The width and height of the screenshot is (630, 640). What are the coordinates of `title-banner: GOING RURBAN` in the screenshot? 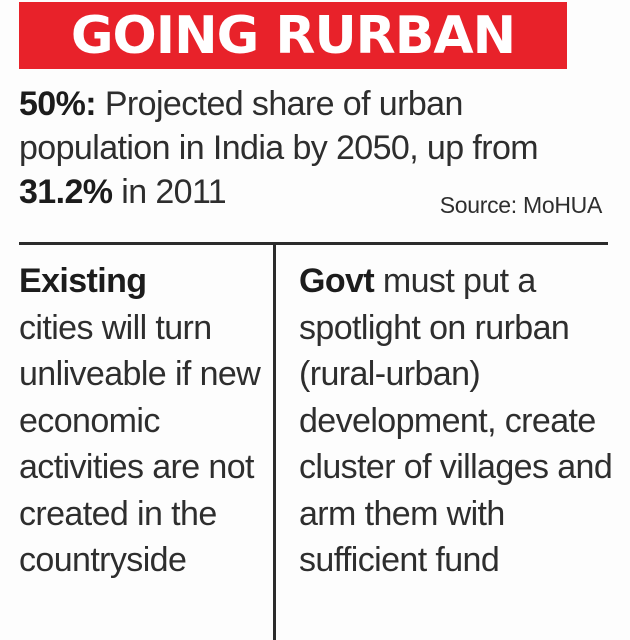 It's located at (293, 35).